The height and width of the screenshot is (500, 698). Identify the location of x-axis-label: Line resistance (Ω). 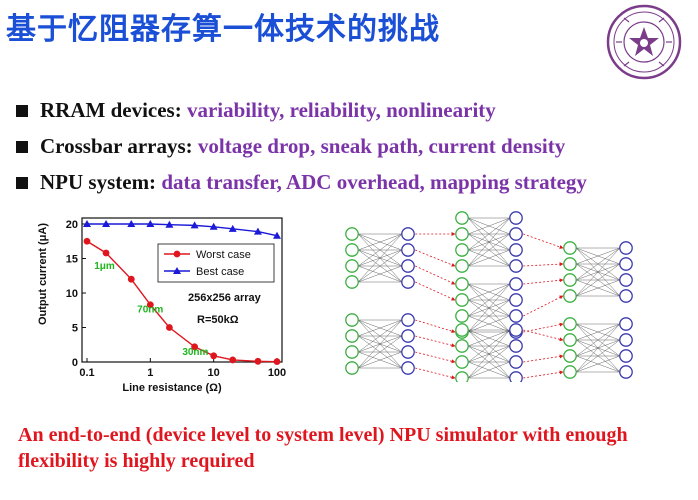
(172, 388).